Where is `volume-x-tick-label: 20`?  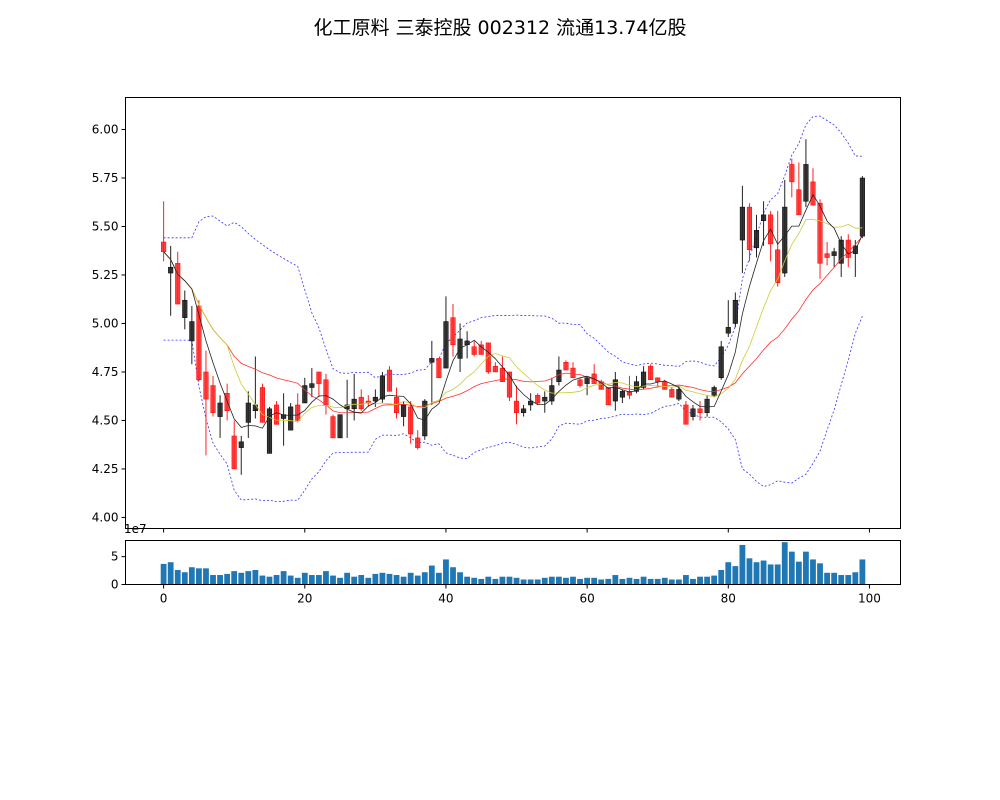
volume-x-tick-label: 20 is located at coordinates (304, 599).